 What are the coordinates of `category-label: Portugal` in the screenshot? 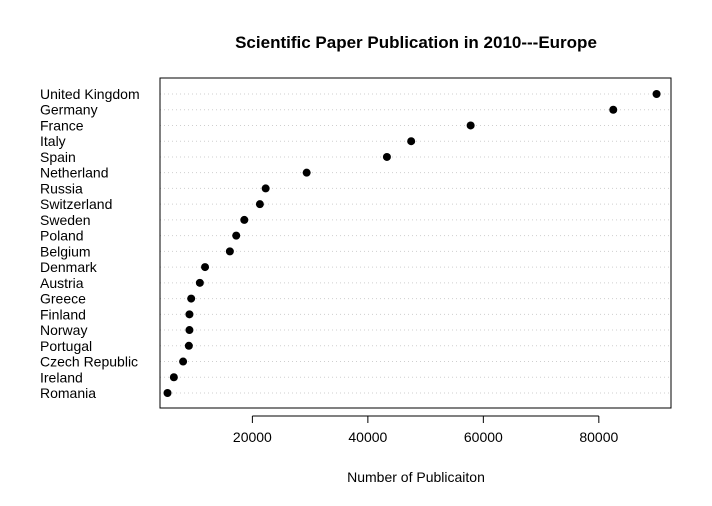 It's located at (66, 346).